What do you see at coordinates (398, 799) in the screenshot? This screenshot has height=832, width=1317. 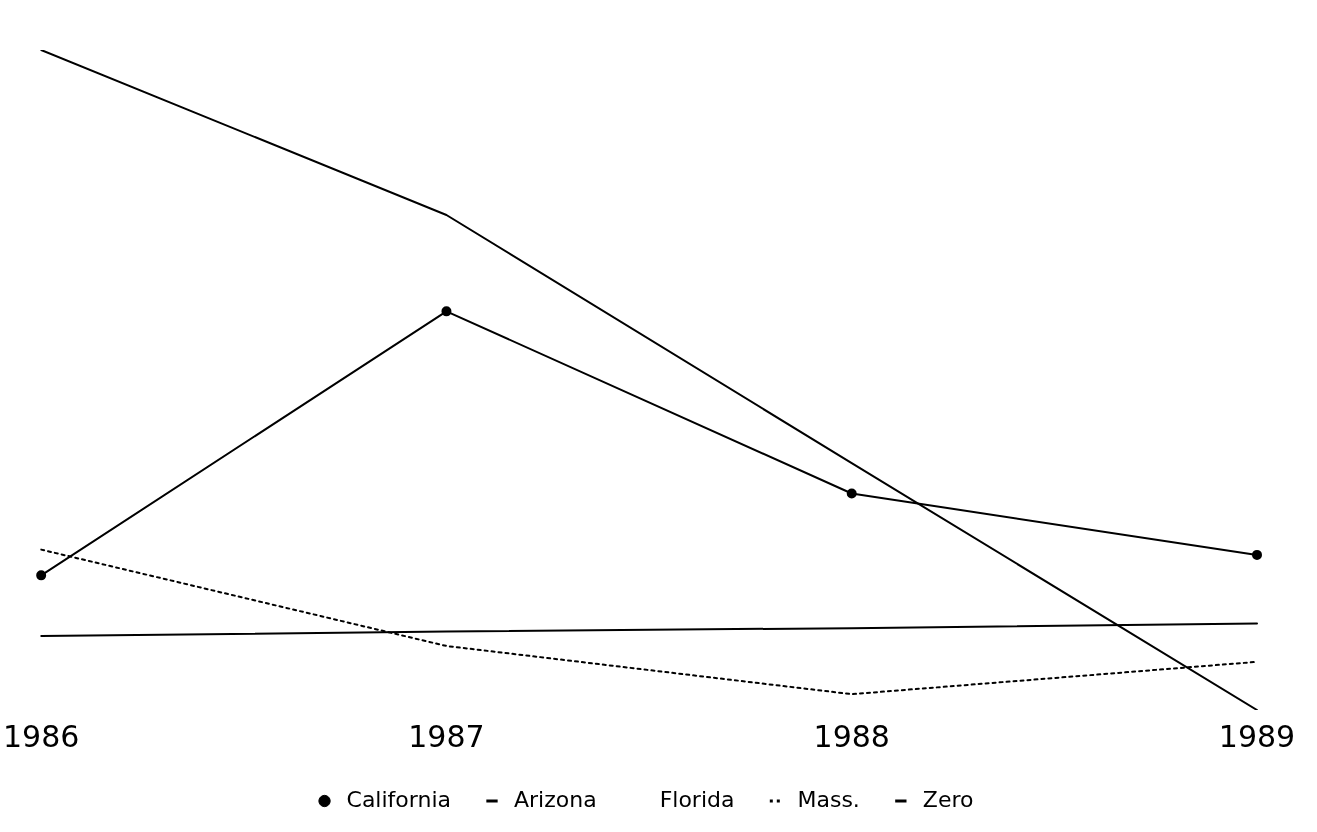 I see `legend-label: California` at bounding box center [398, 799].